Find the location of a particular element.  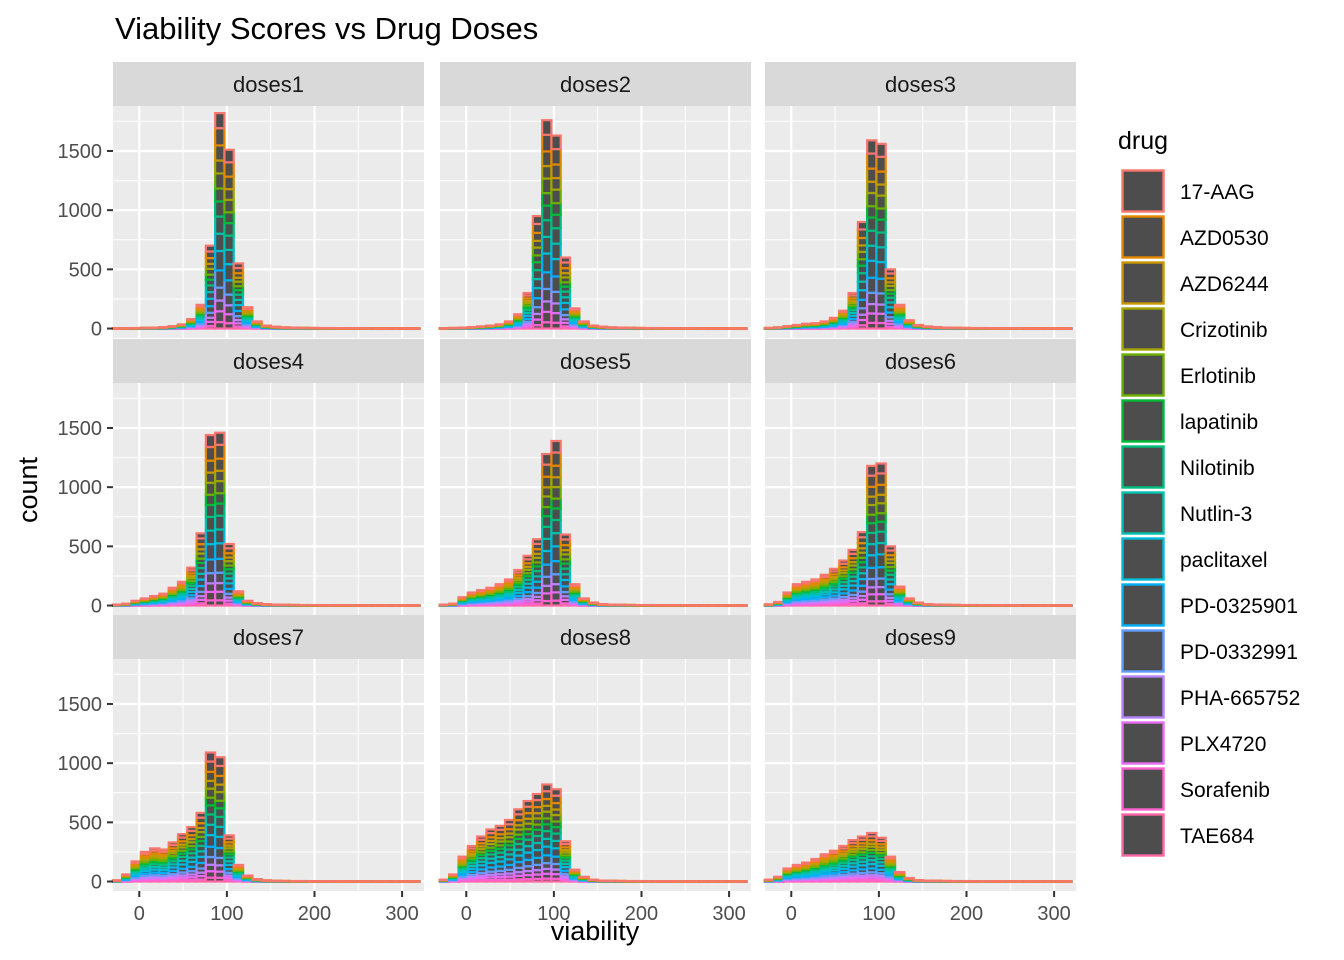

facet-label: doses6 is located at coordinates (920, 361).